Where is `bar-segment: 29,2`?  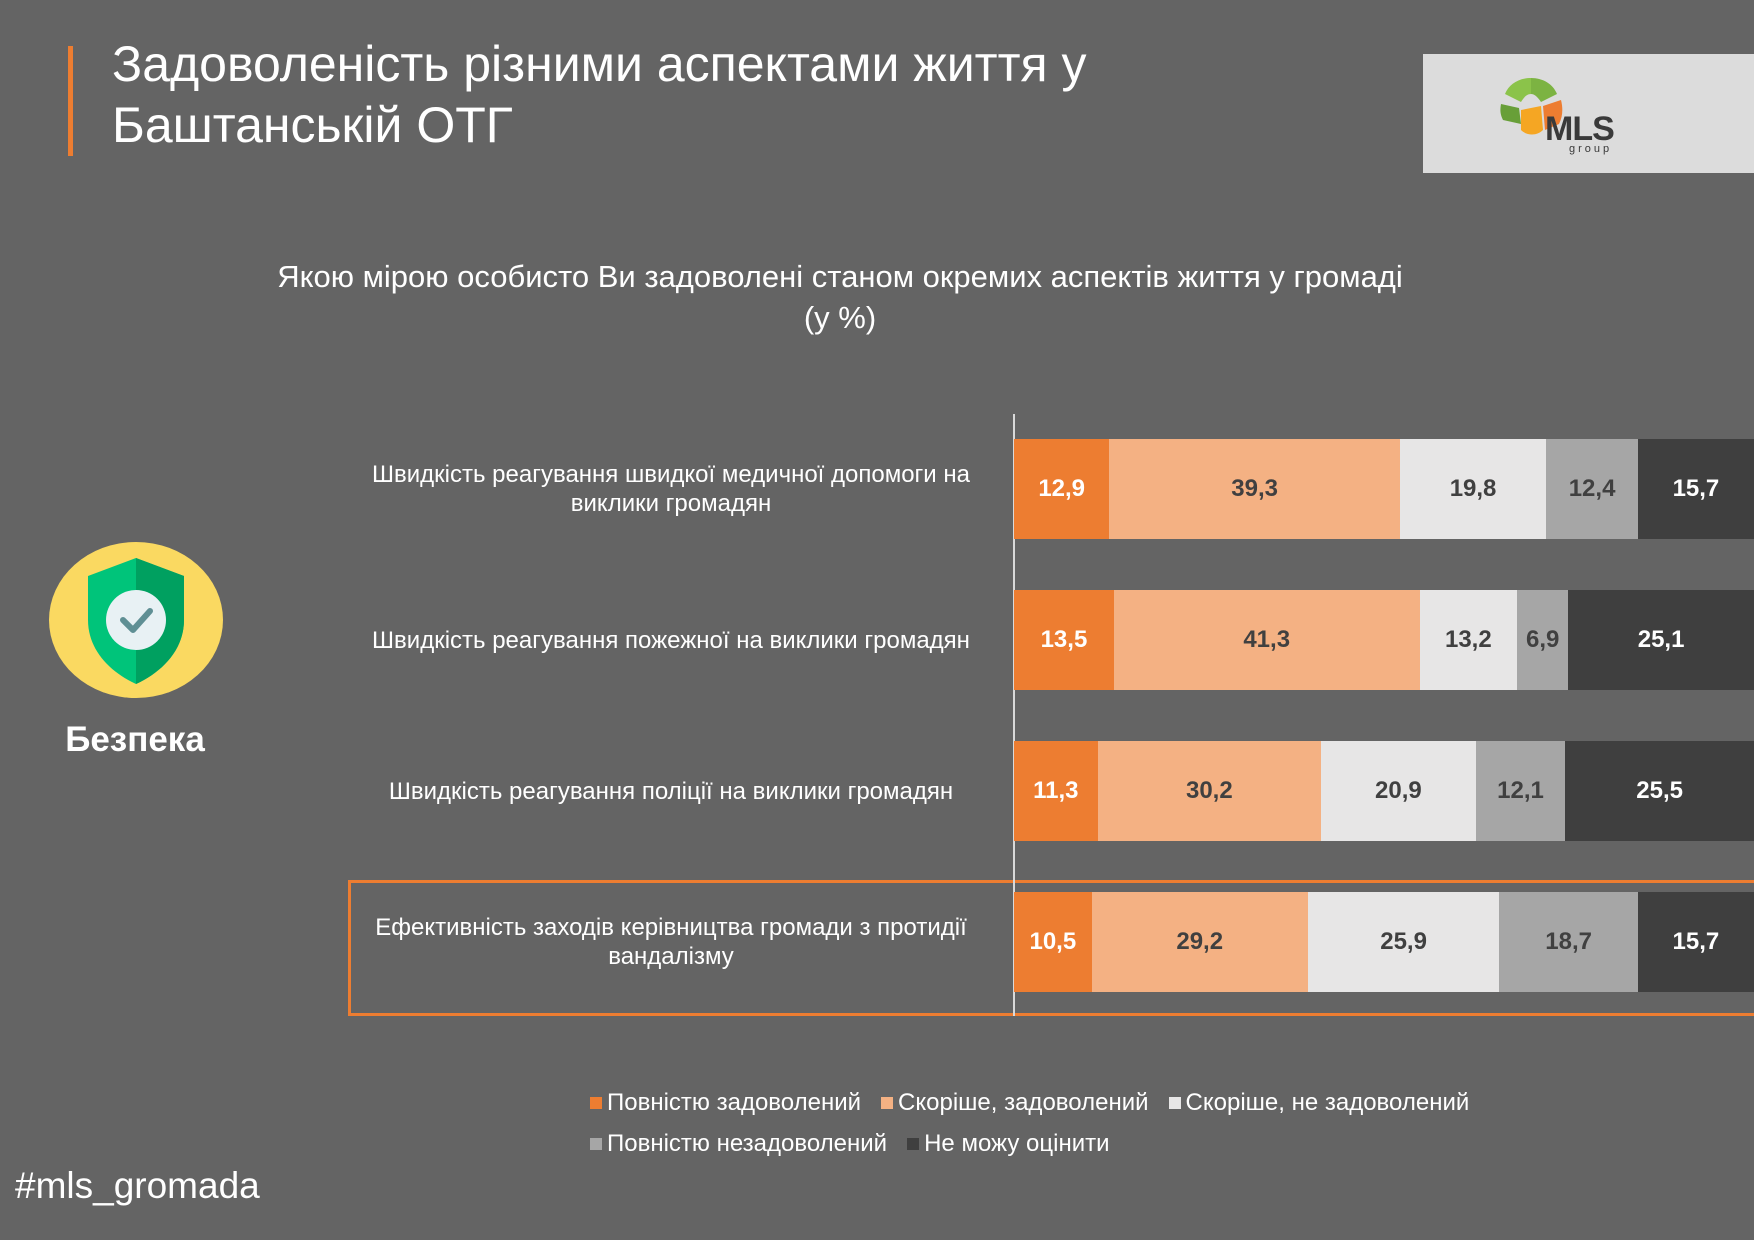
bar-segment: 29,2 is located at coordinates (1199, 942).